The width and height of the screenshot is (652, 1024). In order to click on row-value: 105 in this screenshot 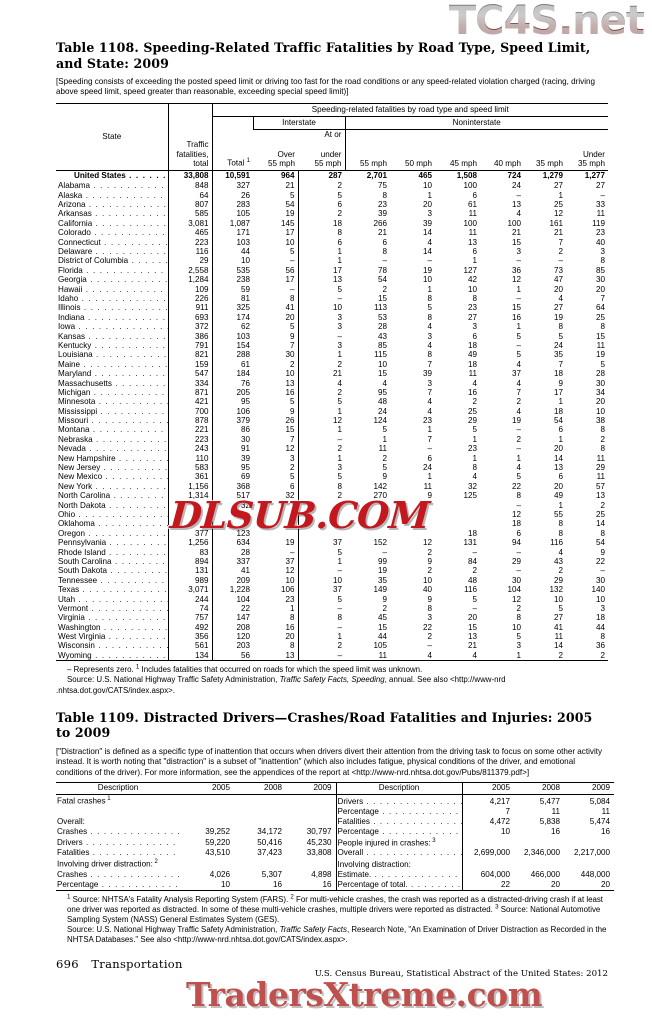, I will do `click(232, 214)`.